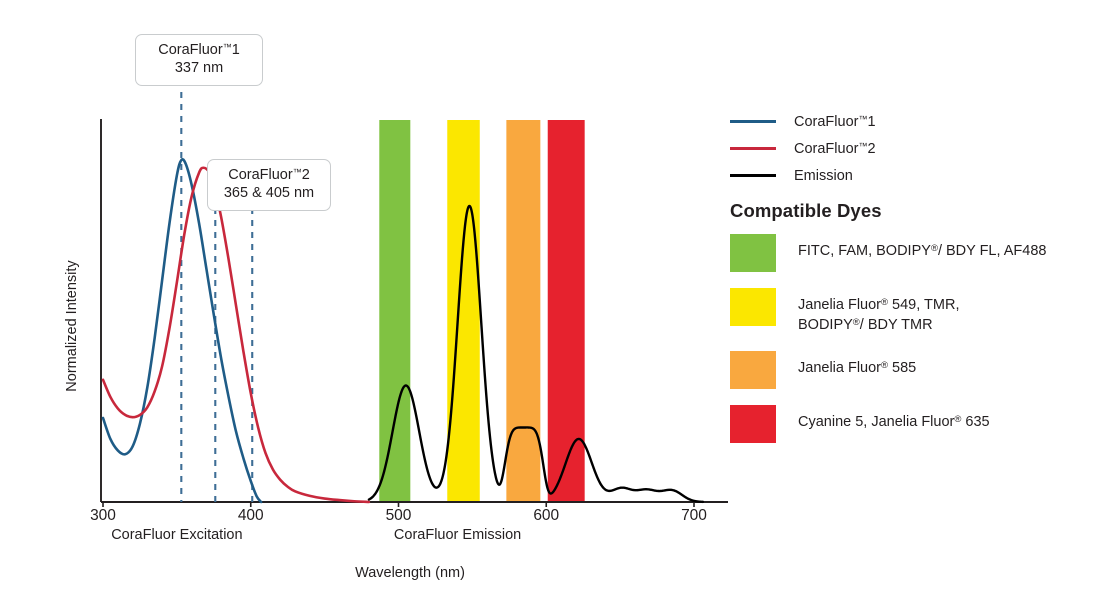  Describe the element at coordinates (410, 573) in the screenshot. I see `x-axis-title: Wavelength (nm)` at that location.